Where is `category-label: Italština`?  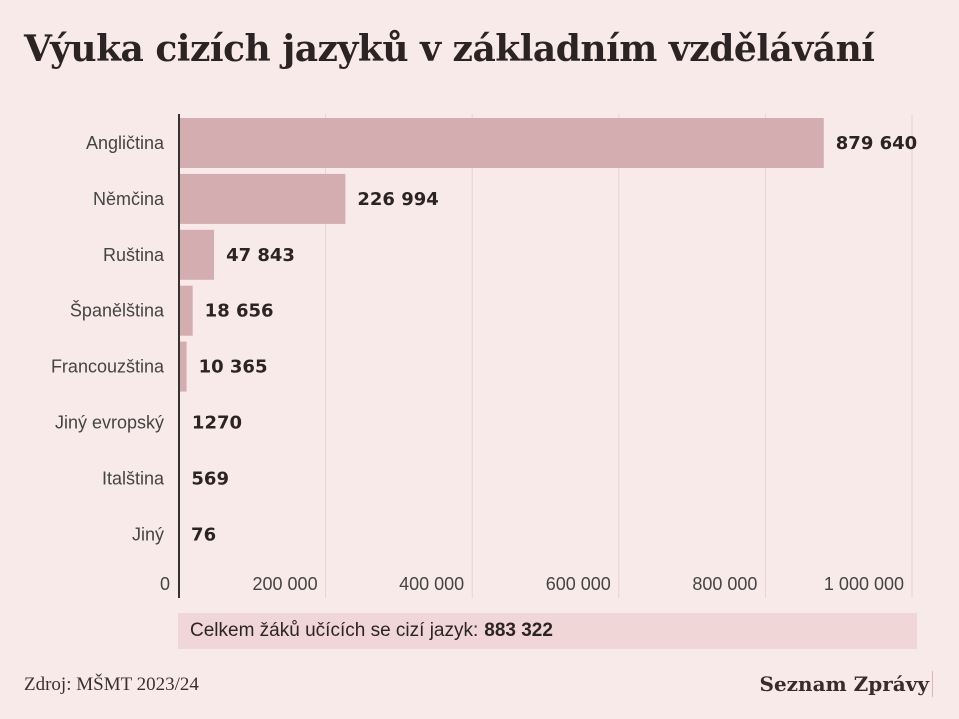 category-label: Italština is located at coordinates (133, 478).